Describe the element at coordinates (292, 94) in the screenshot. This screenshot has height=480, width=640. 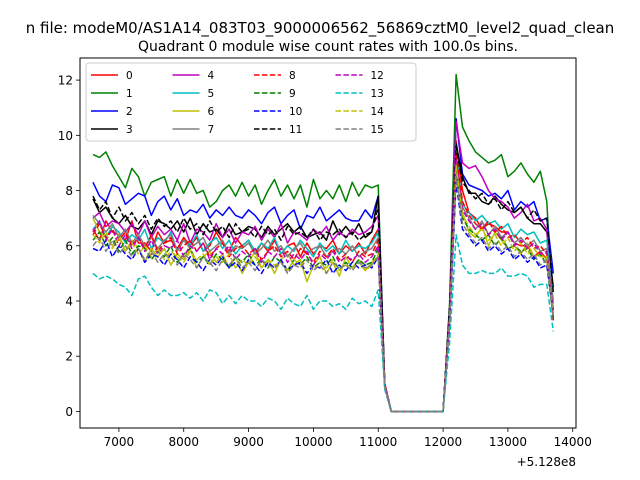
I see `legend-label-9: 9` at that location.